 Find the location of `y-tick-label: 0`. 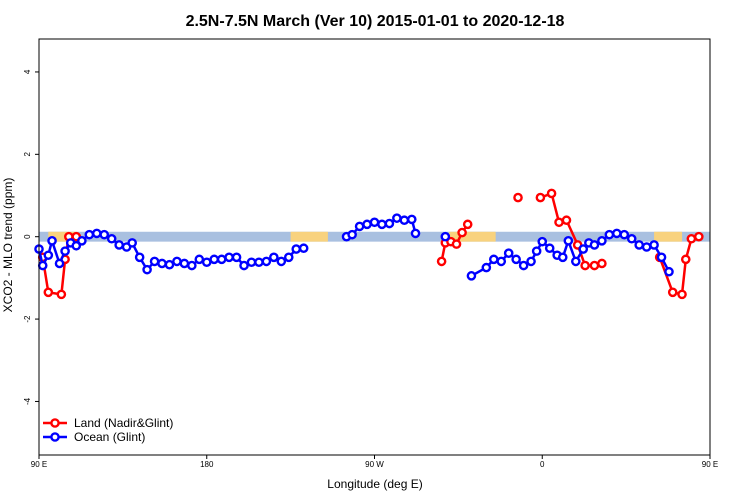

y-tick-label: 0 is located at coordinates (27, 236).